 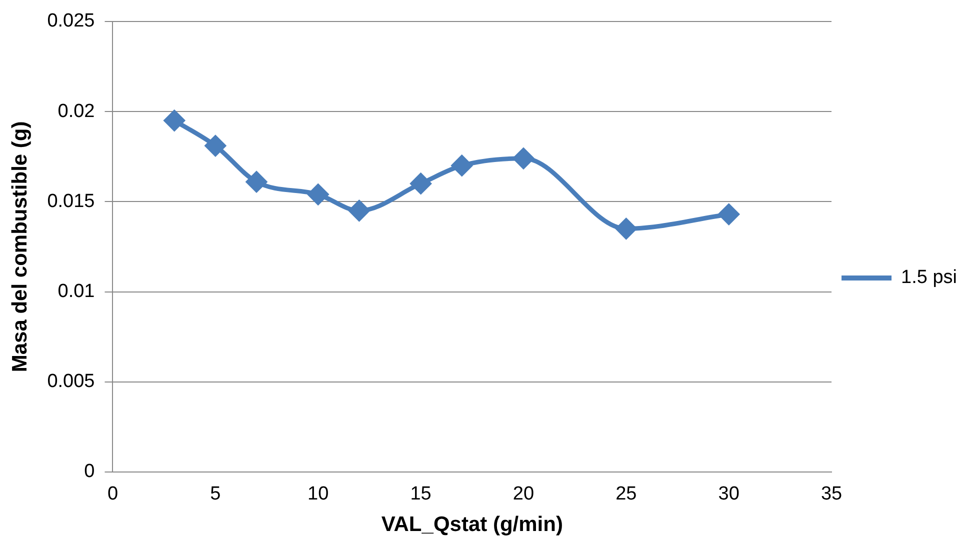 I want to click on y-axis-title: Masa del combustible (g), so click(x=20, y=246).